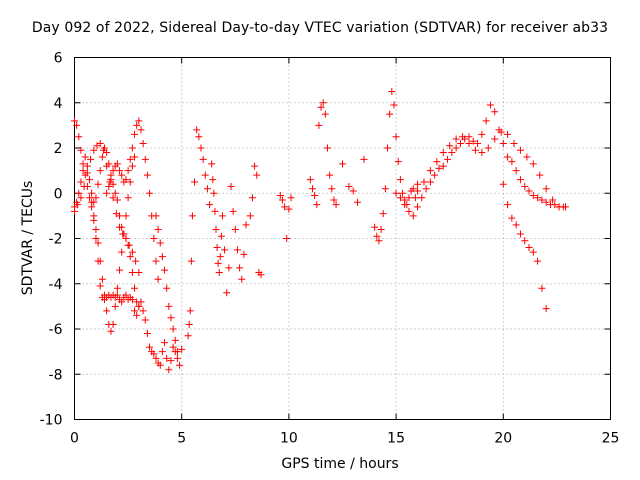  Describe the element at coordinates (58, 104) in the screenshot. I see `y-tick-label: 4` at that location.